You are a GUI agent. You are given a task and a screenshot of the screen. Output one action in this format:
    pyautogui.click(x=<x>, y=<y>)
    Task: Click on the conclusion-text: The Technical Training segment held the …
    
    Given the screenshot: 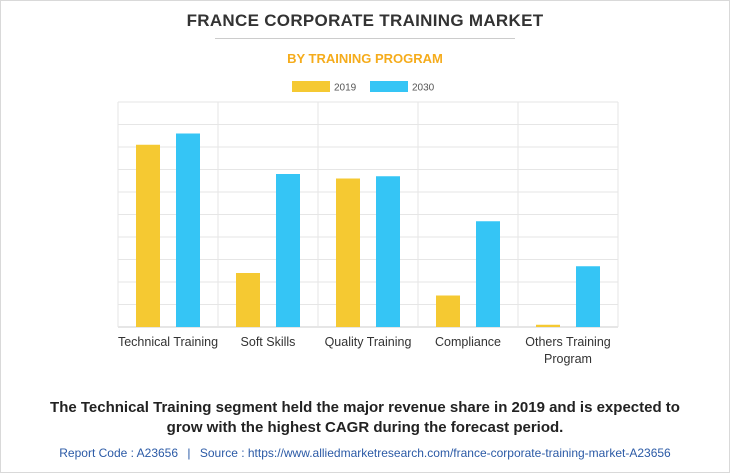 What is the action you would take?
    pyautogui.click(x=365, y=418)
    